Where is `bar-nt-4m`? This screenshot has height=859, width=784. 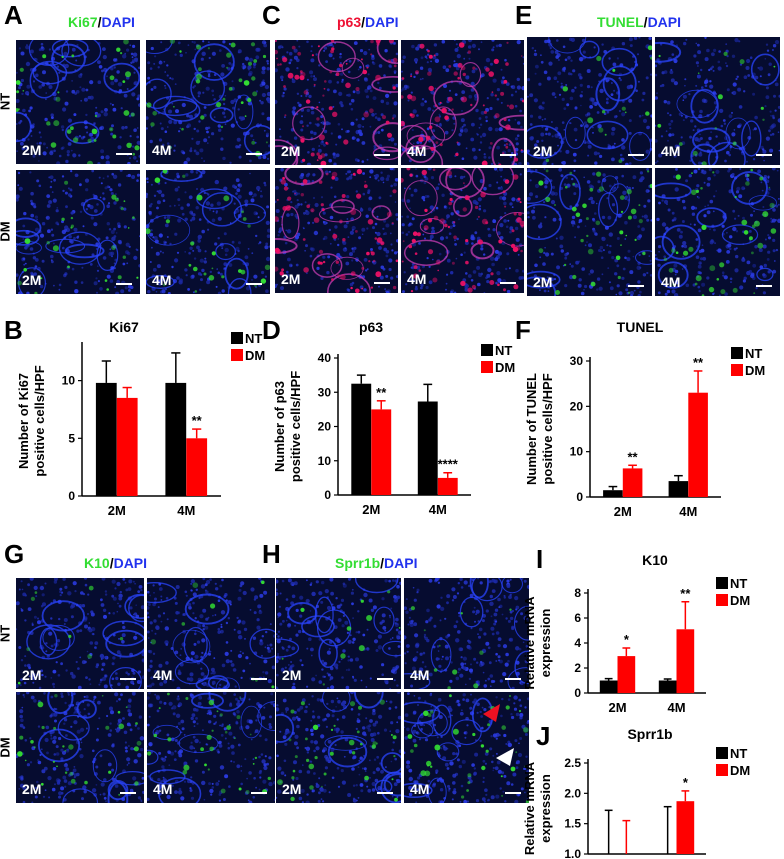 bar-nt-4m is located at coordinates (427, 448).